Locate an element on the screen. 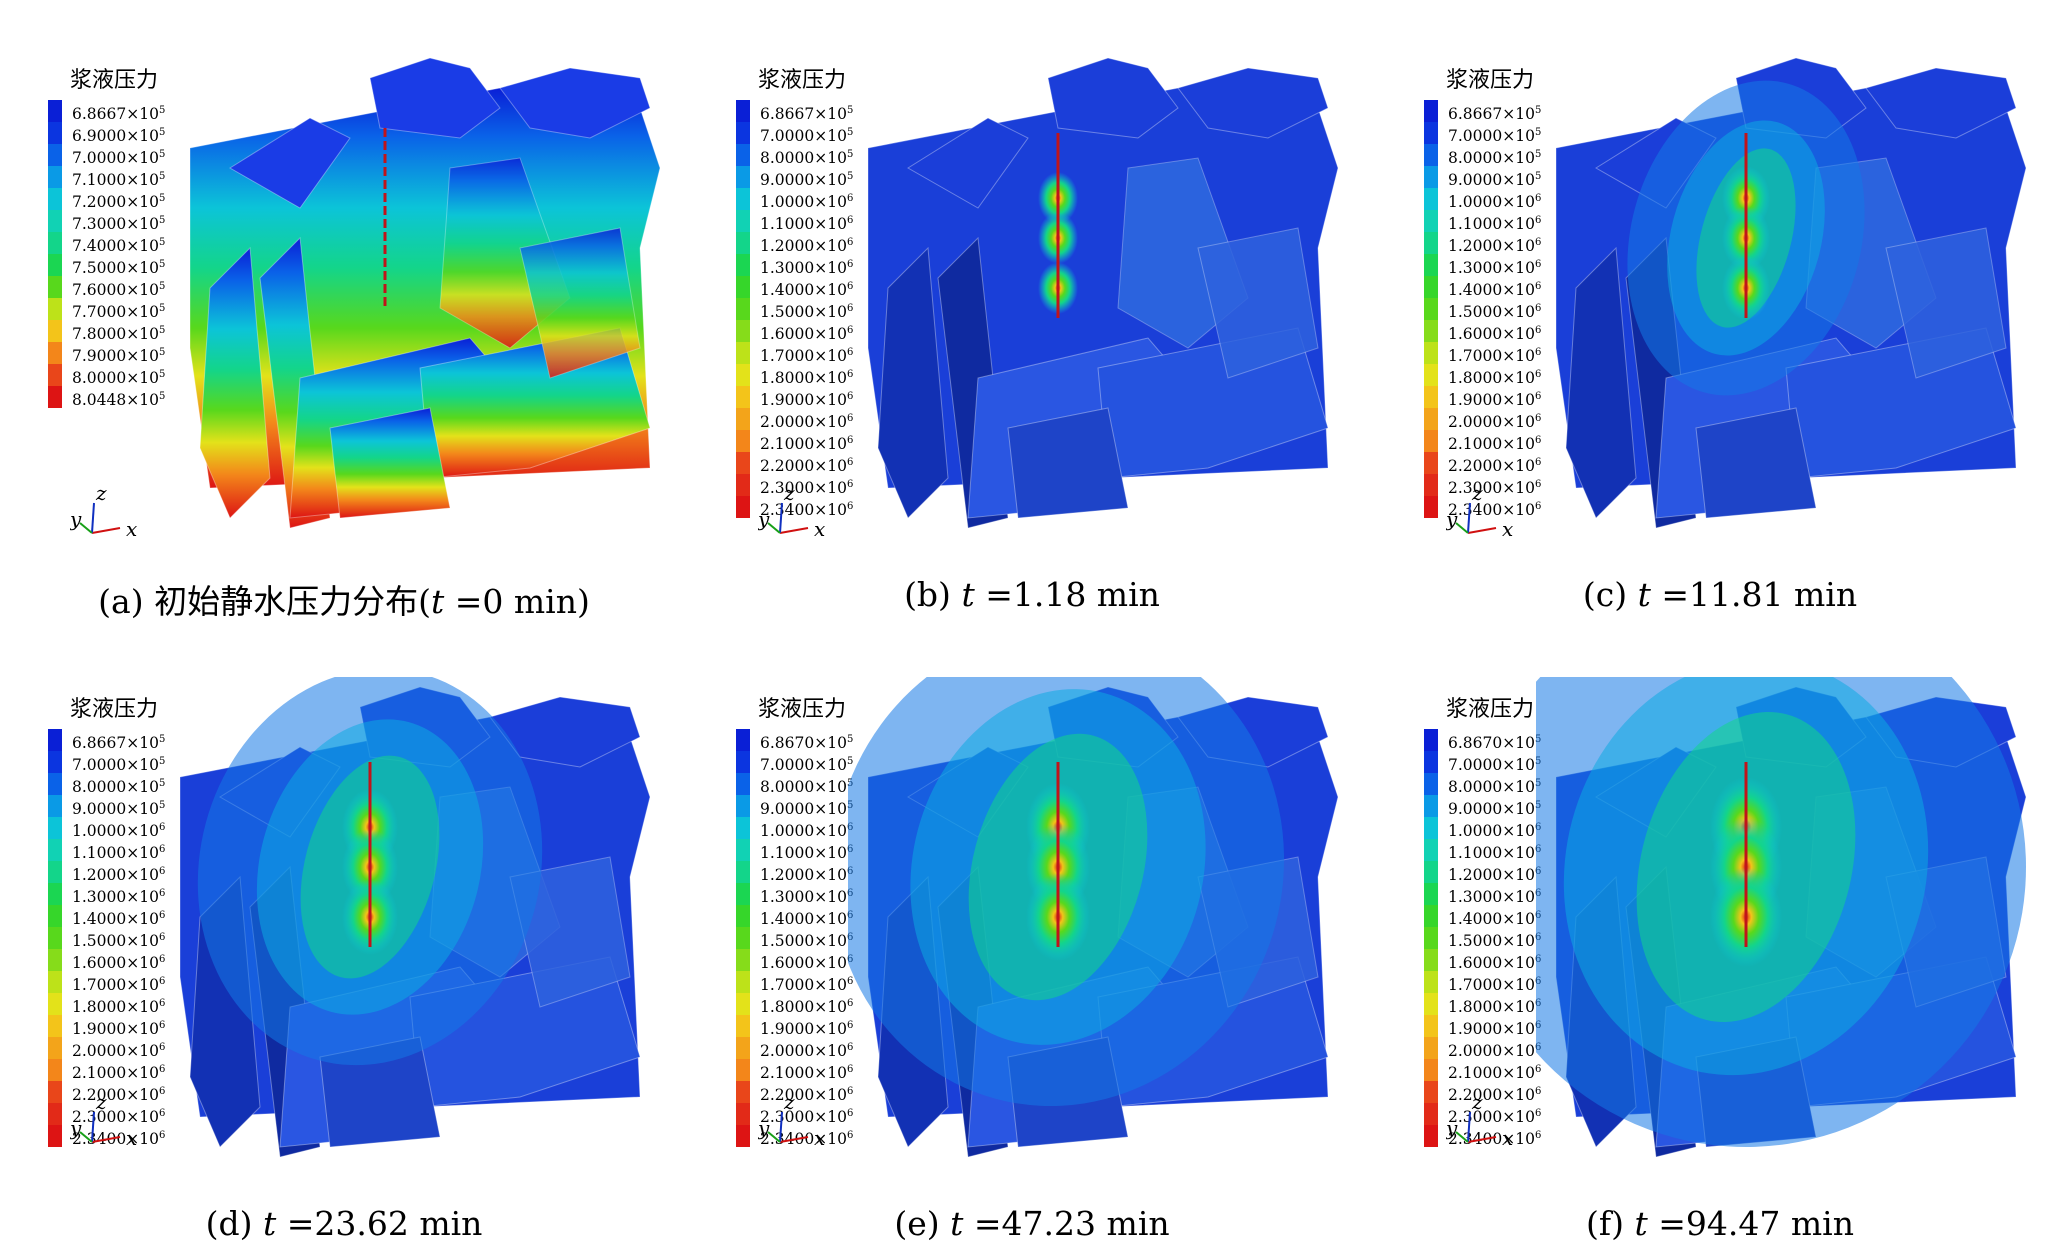 The image size is (2064, 1258). x-axis-line is located at coordinates (106, 530).